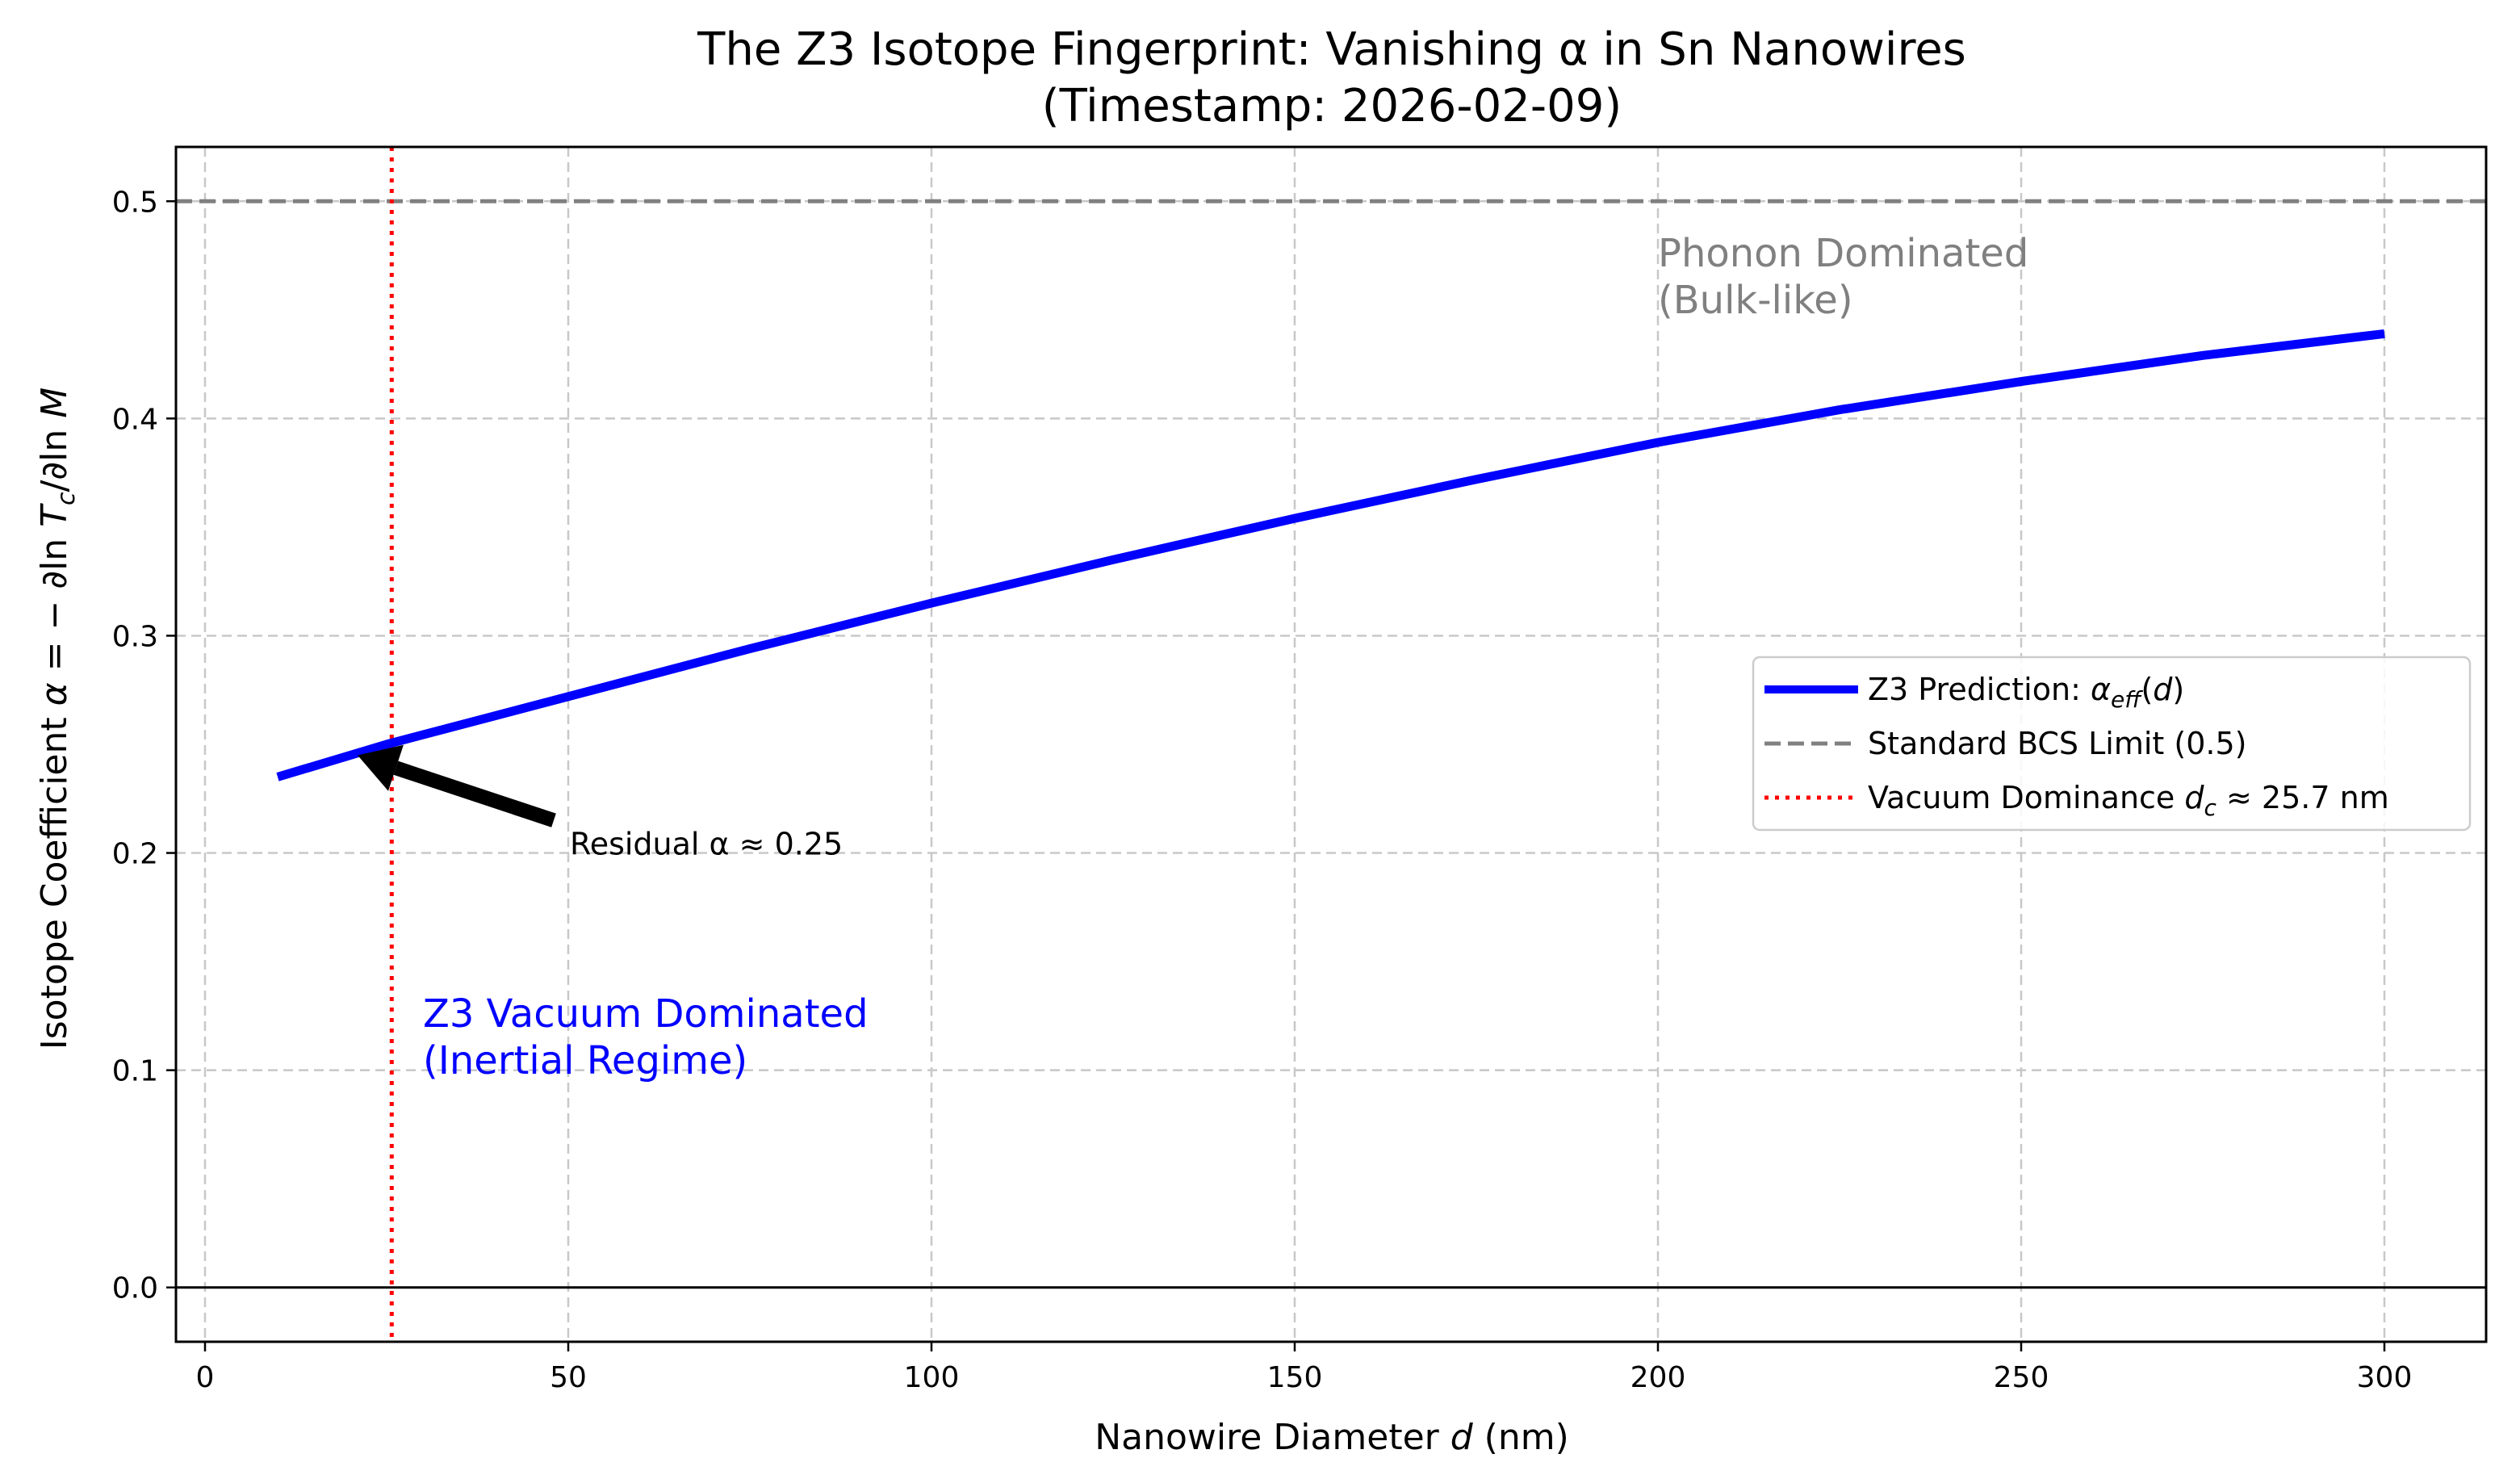 Image resolution: width=2520 pixels, height=1479 pixels. What do you see at coordinates (1843, 277) in the screenshot?
I see `region-label-phonon-dominated: Phonon Dominated (Bulk-like)` at bounding box center [1843, 277].